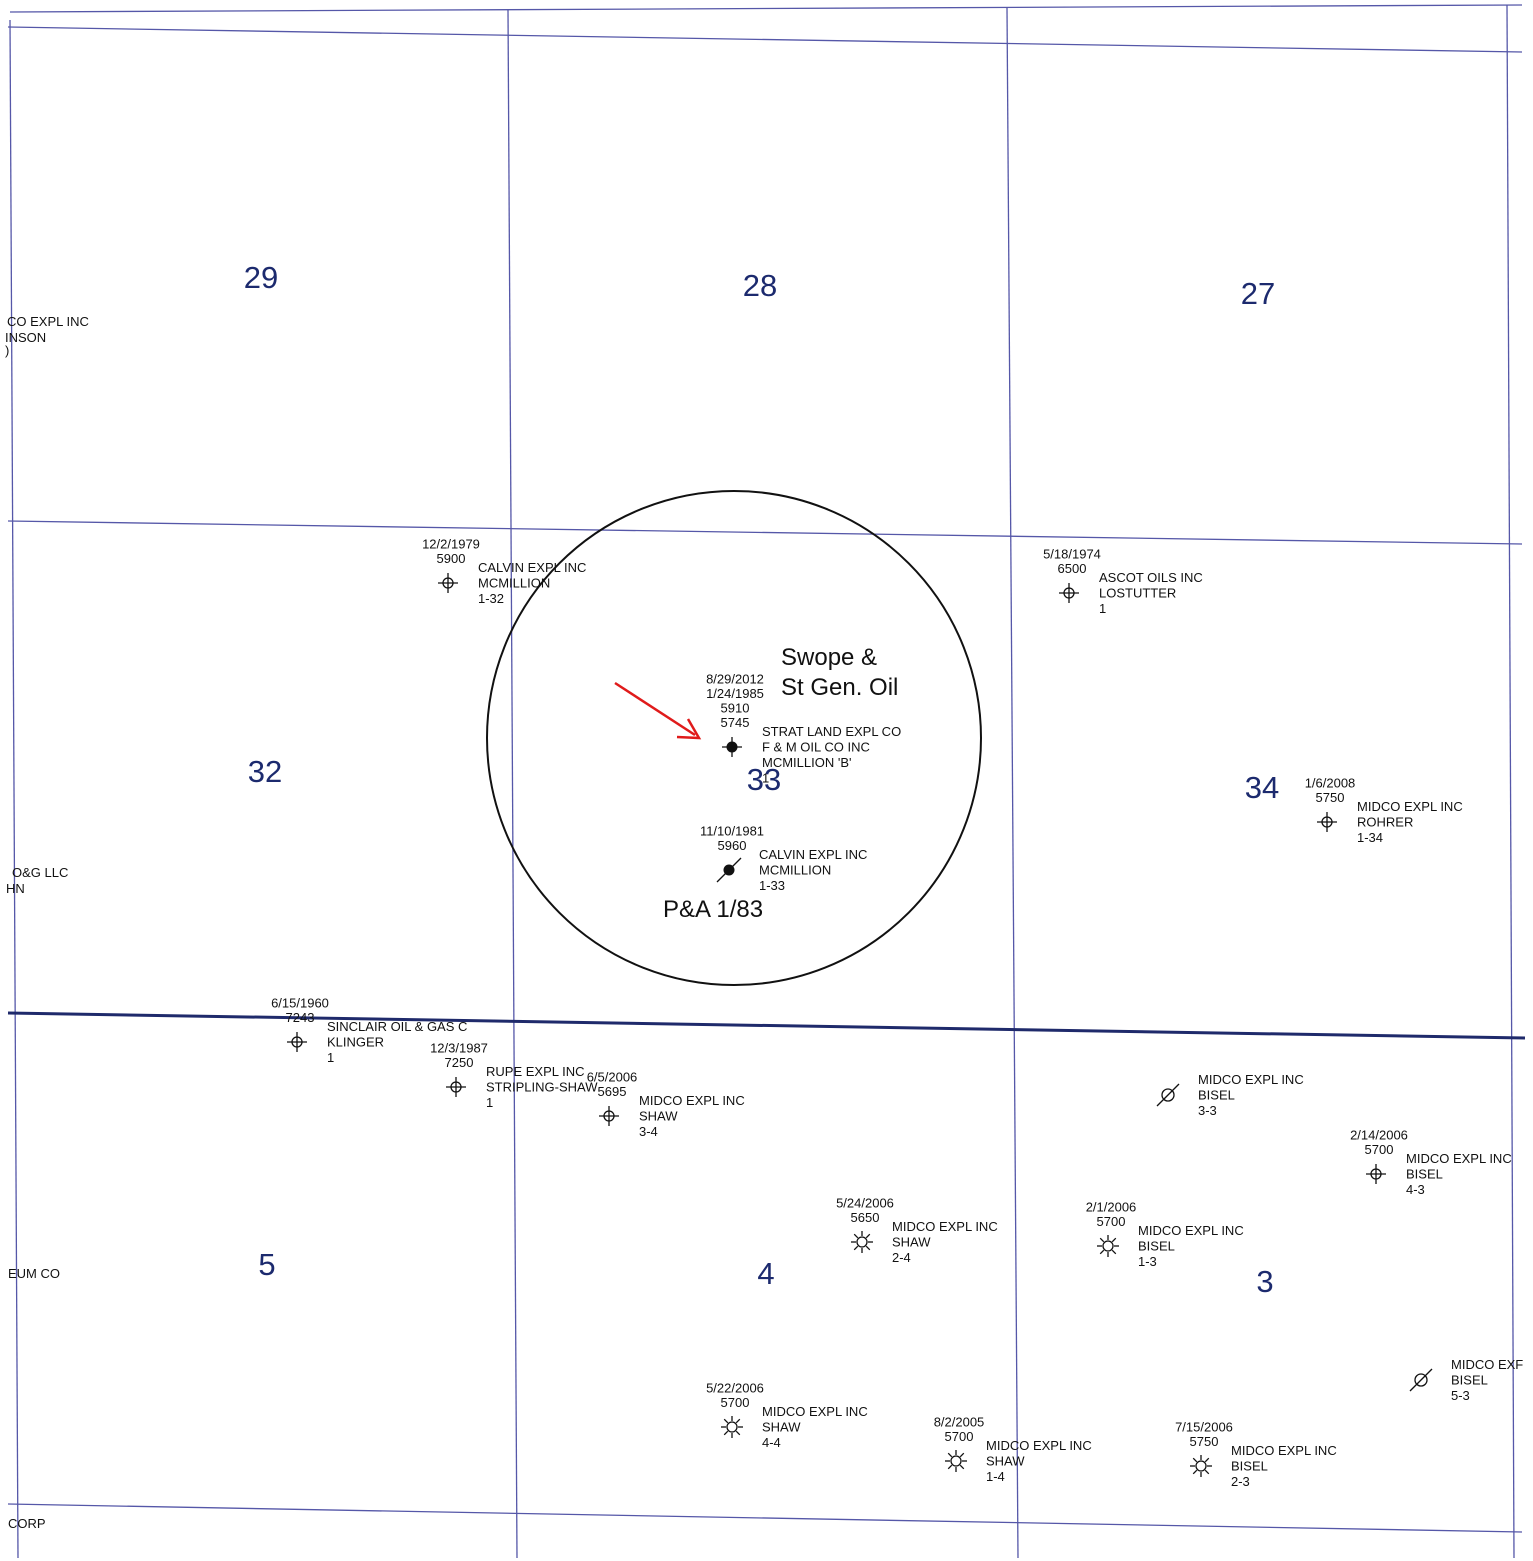  Describe the element at coordinates (734, 738) in the screenshot. I see `review-radius-circle` at that location.